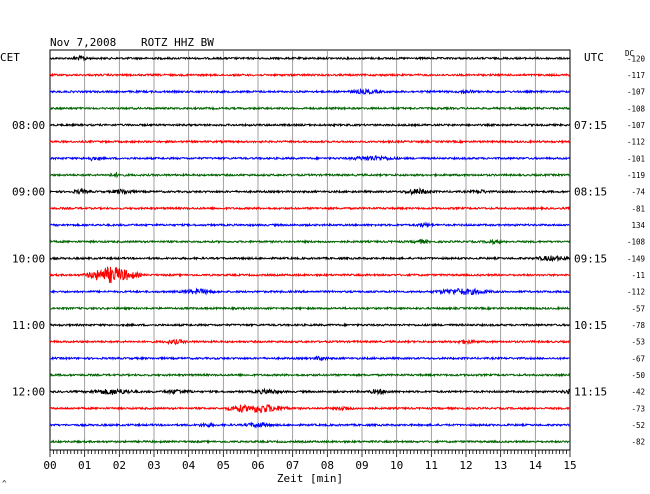  Describe the element at coordinates (638, 358) in the screenshot. I see `dc-offset-label: -67` at that location.